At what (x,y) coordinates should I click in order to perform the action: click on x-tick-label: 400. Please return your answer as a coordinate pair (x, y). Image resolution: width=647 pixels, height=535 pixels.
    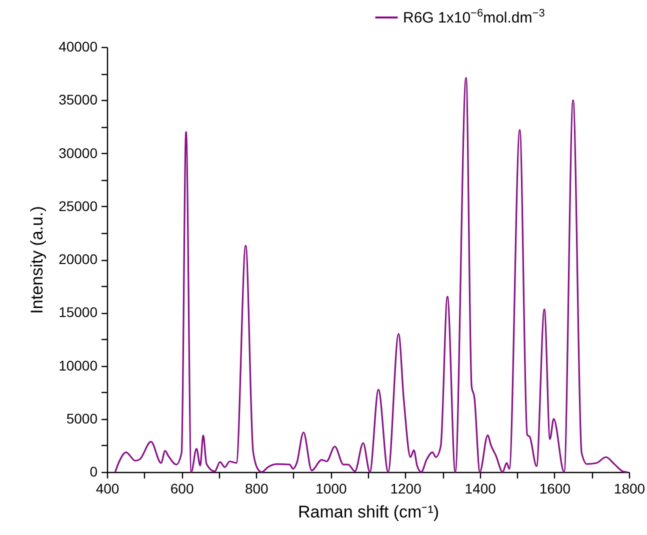
    Looking at the image, I should click on (108, 488).